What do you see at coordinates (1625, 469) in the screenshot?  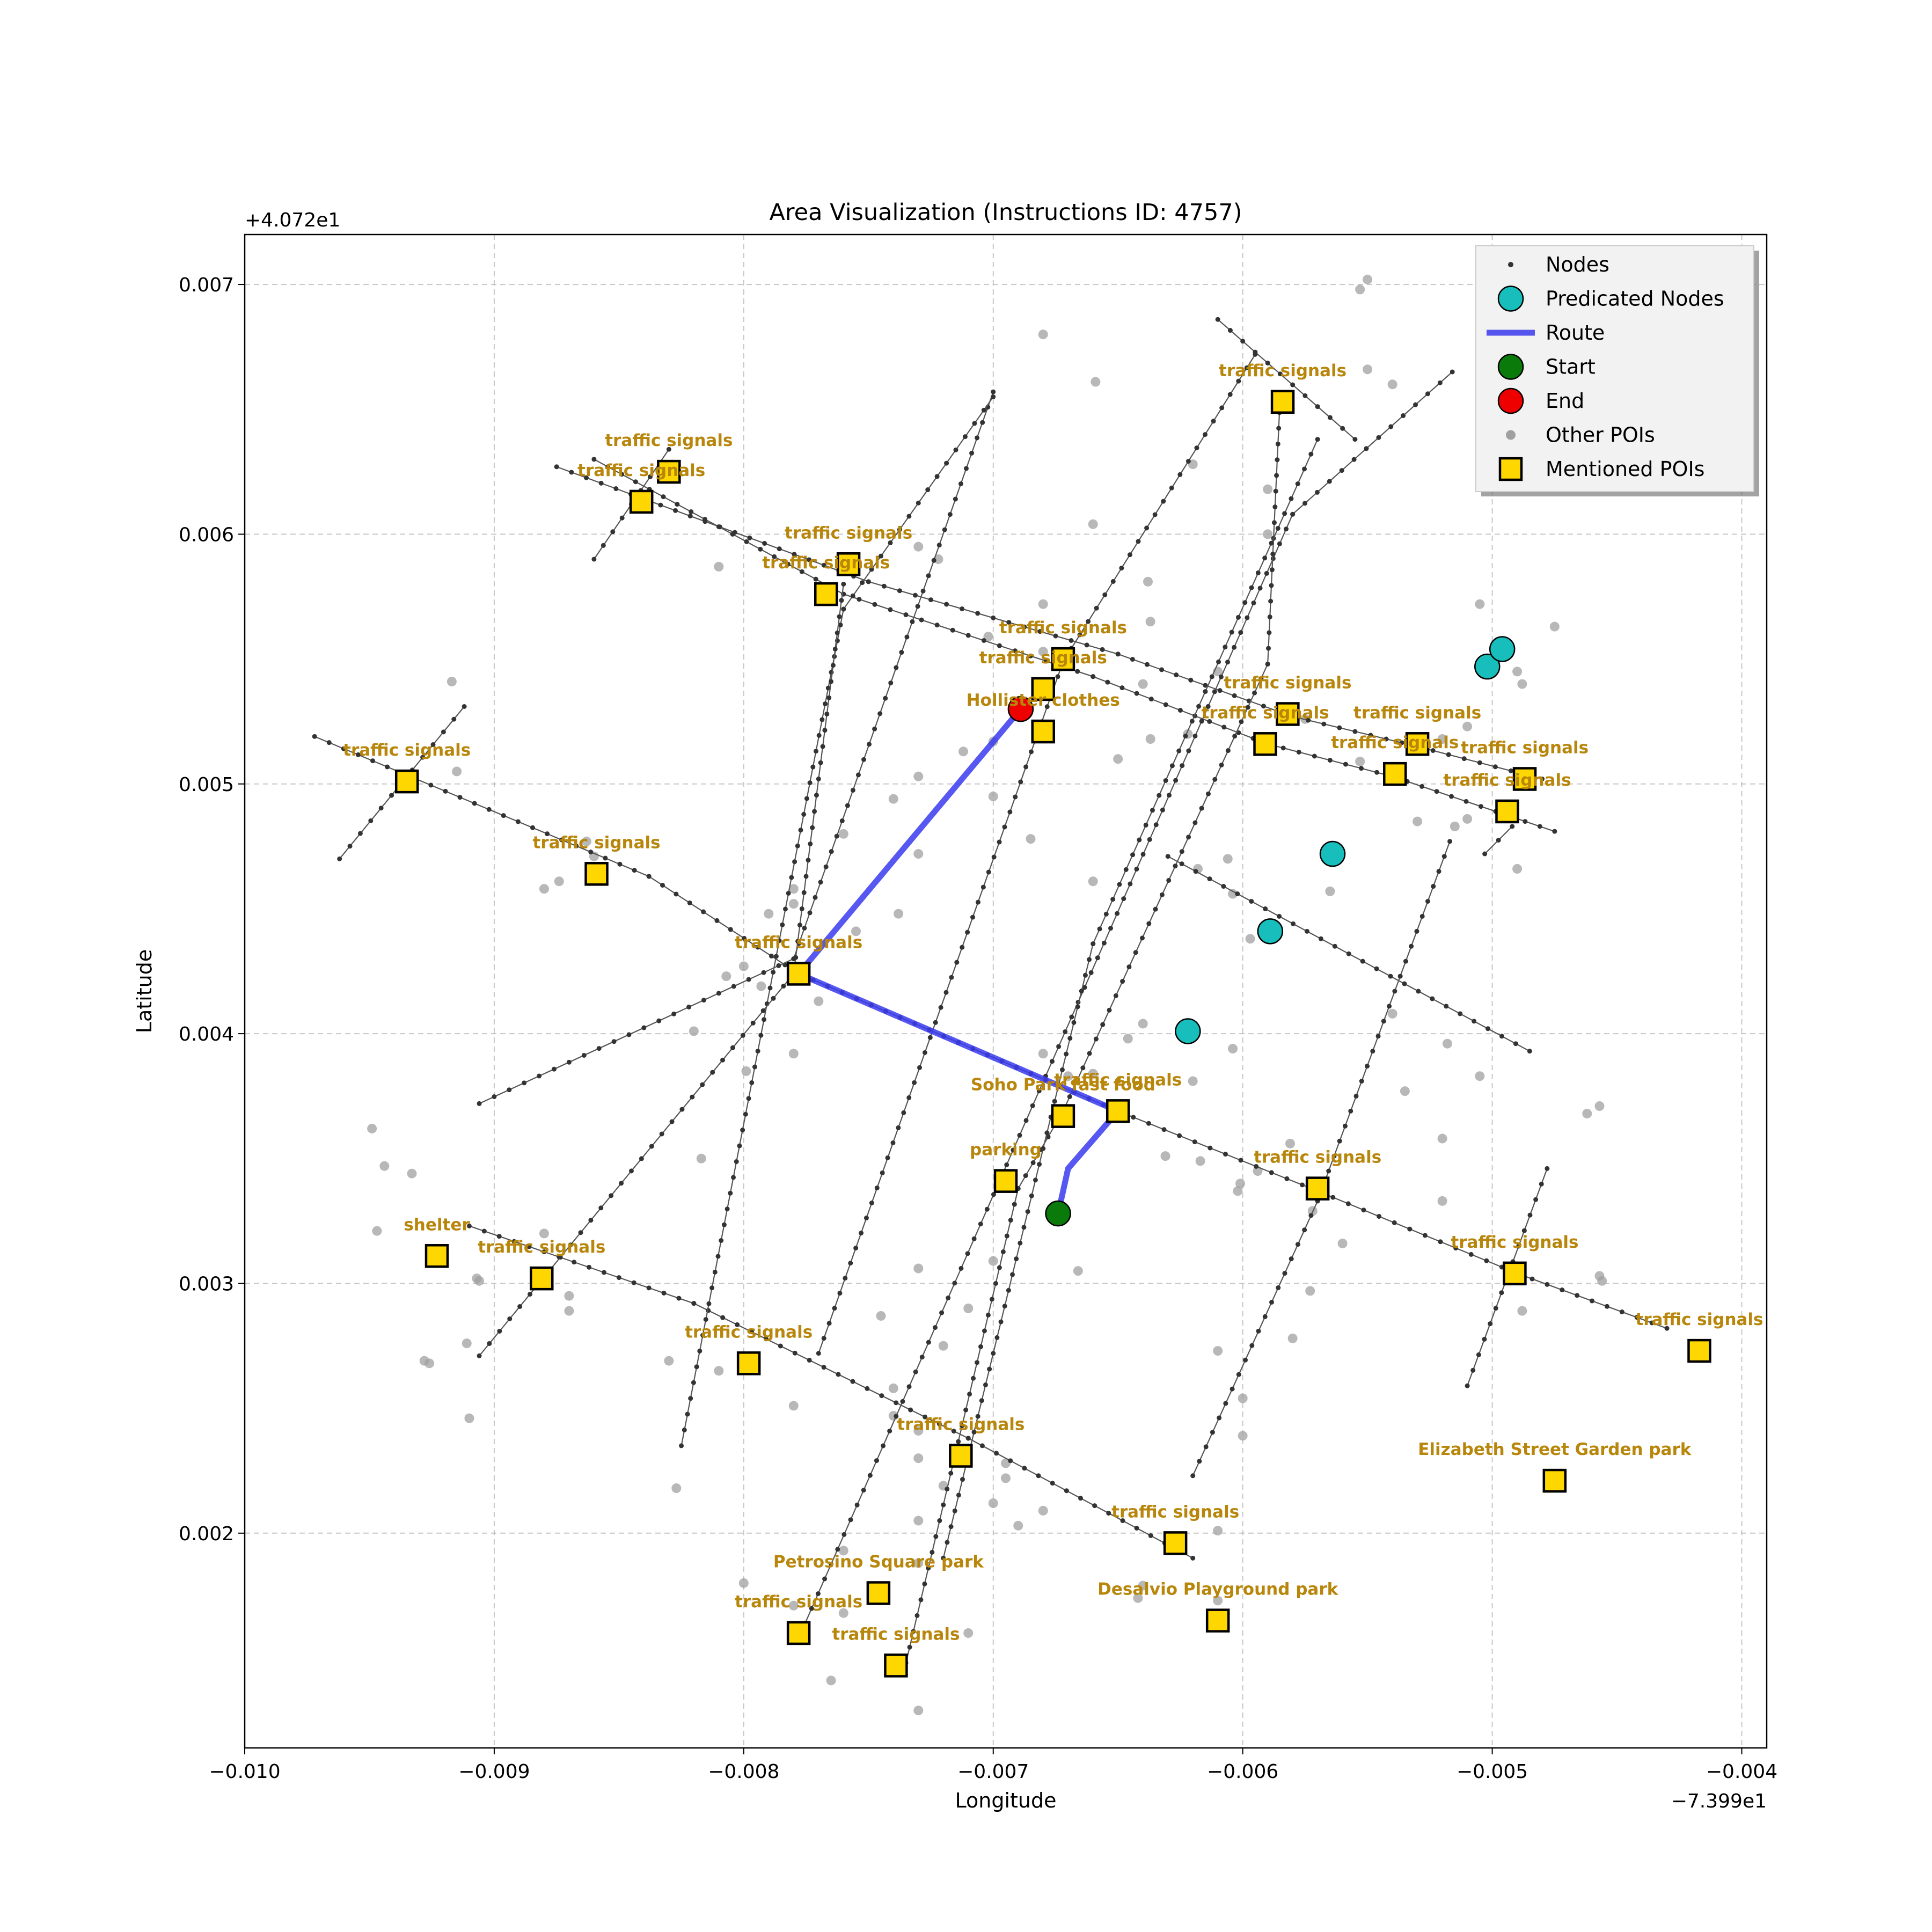 I see `legend-label: Mentioned POIs` at bounding box center [1625, 469].